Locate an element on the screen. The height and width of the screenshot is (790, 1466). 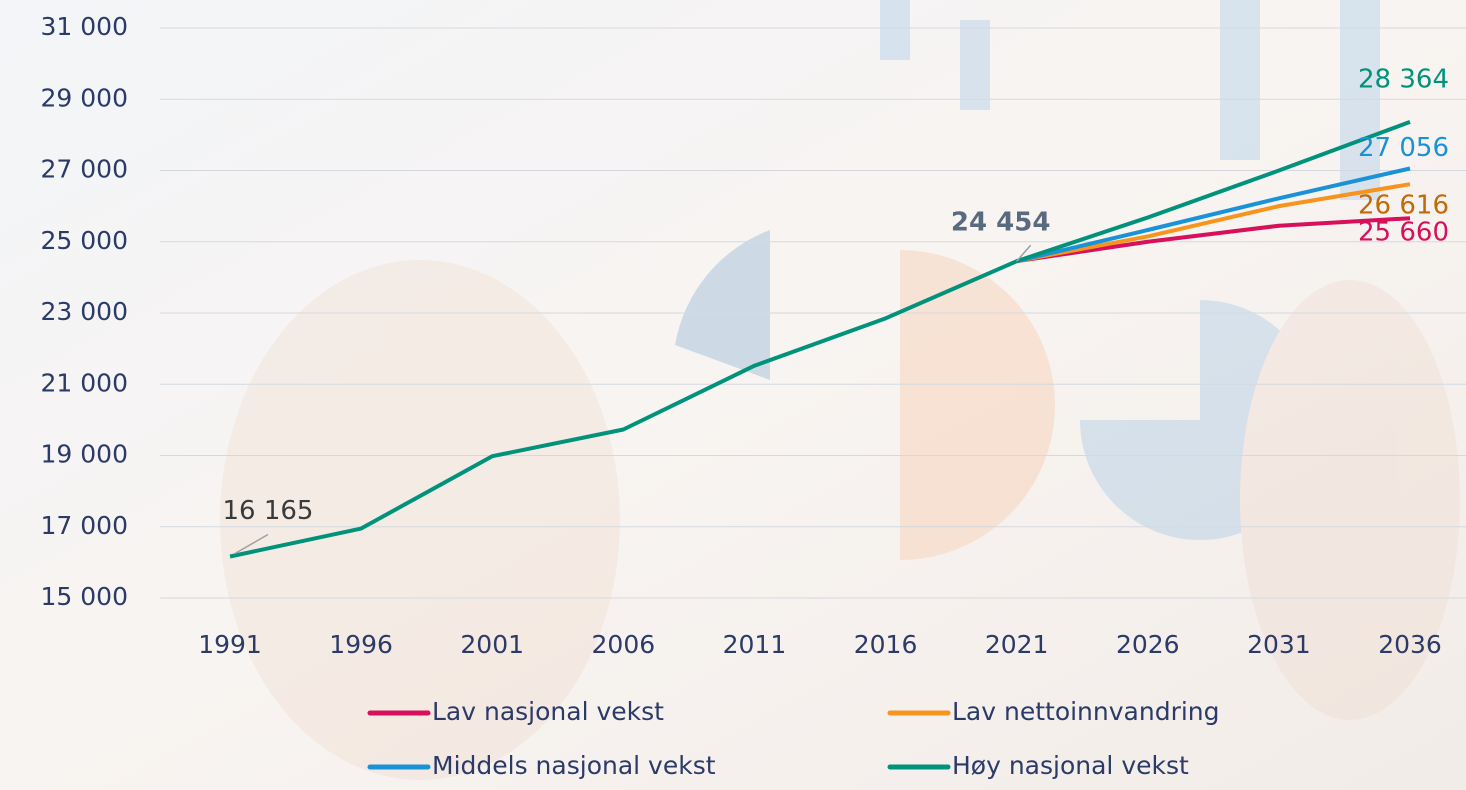
legend-label: Middels nasjonal vekst is located at coordinates (574, 765).